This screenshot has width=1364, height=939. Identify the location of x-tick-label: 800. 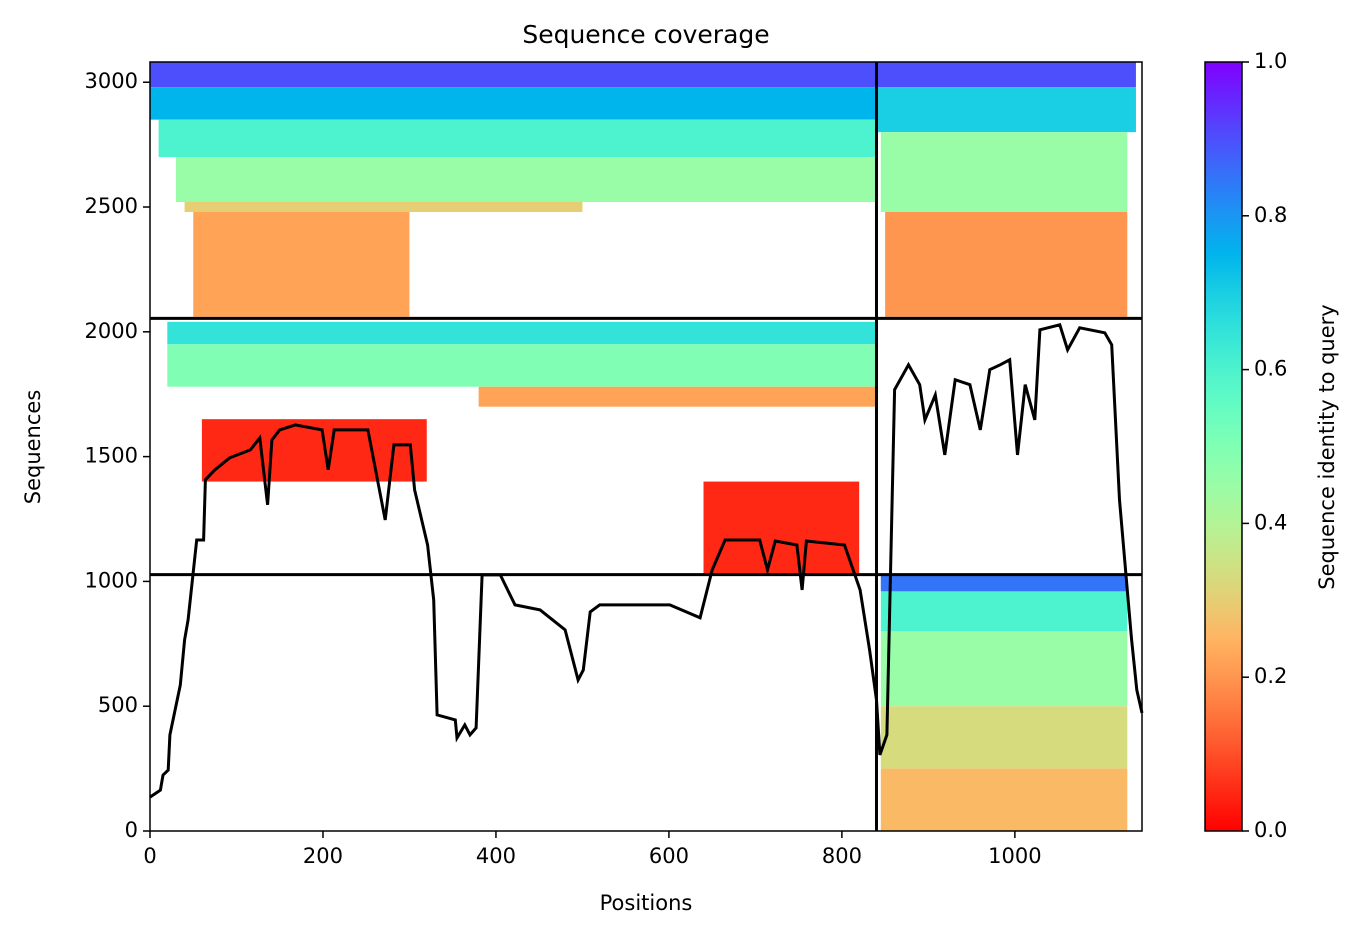
(842, 856).